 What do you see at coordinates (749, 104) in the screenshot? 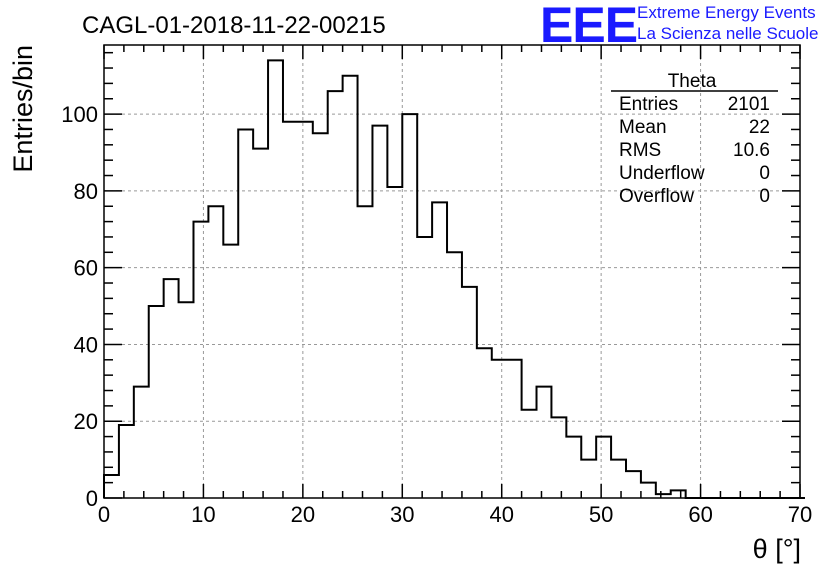
I see `stats-value: 2101` at bounding box center [749, 104].